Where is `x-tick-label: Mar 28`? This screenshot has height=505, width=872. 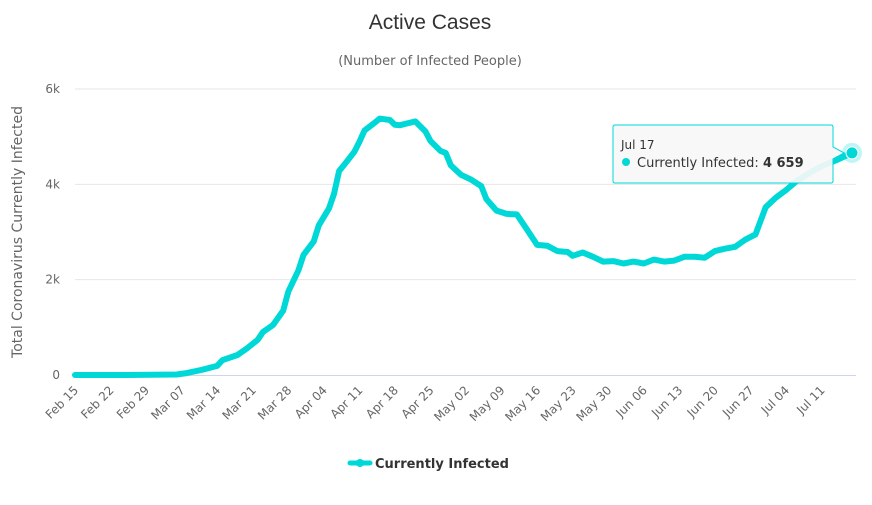
x-tick-label: Mar 28 is located at coordinates (274, 402).